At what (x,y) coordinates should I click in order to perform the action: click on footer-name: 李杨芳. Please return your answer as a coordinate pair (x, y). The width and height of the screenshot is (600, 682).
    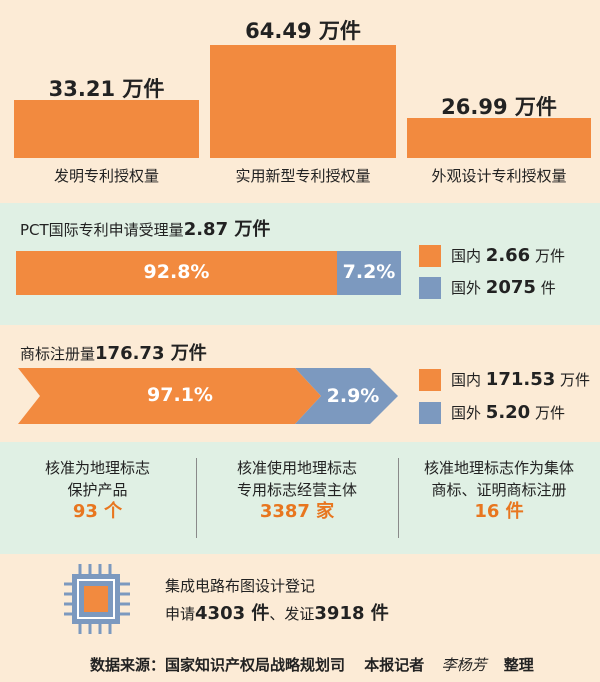
    Looking at the image, I should click on (464, 665).